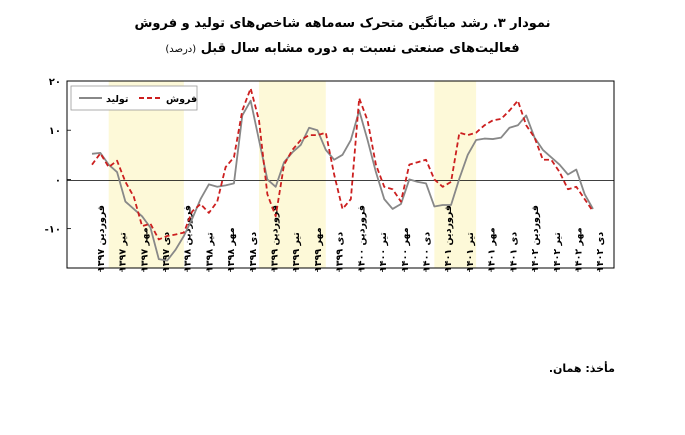  What do you see at coordinates (123, 252) in the screenshot?
I see `x-tick-label: تیر ۱۳۹۷` at bounding box center [123, 252].